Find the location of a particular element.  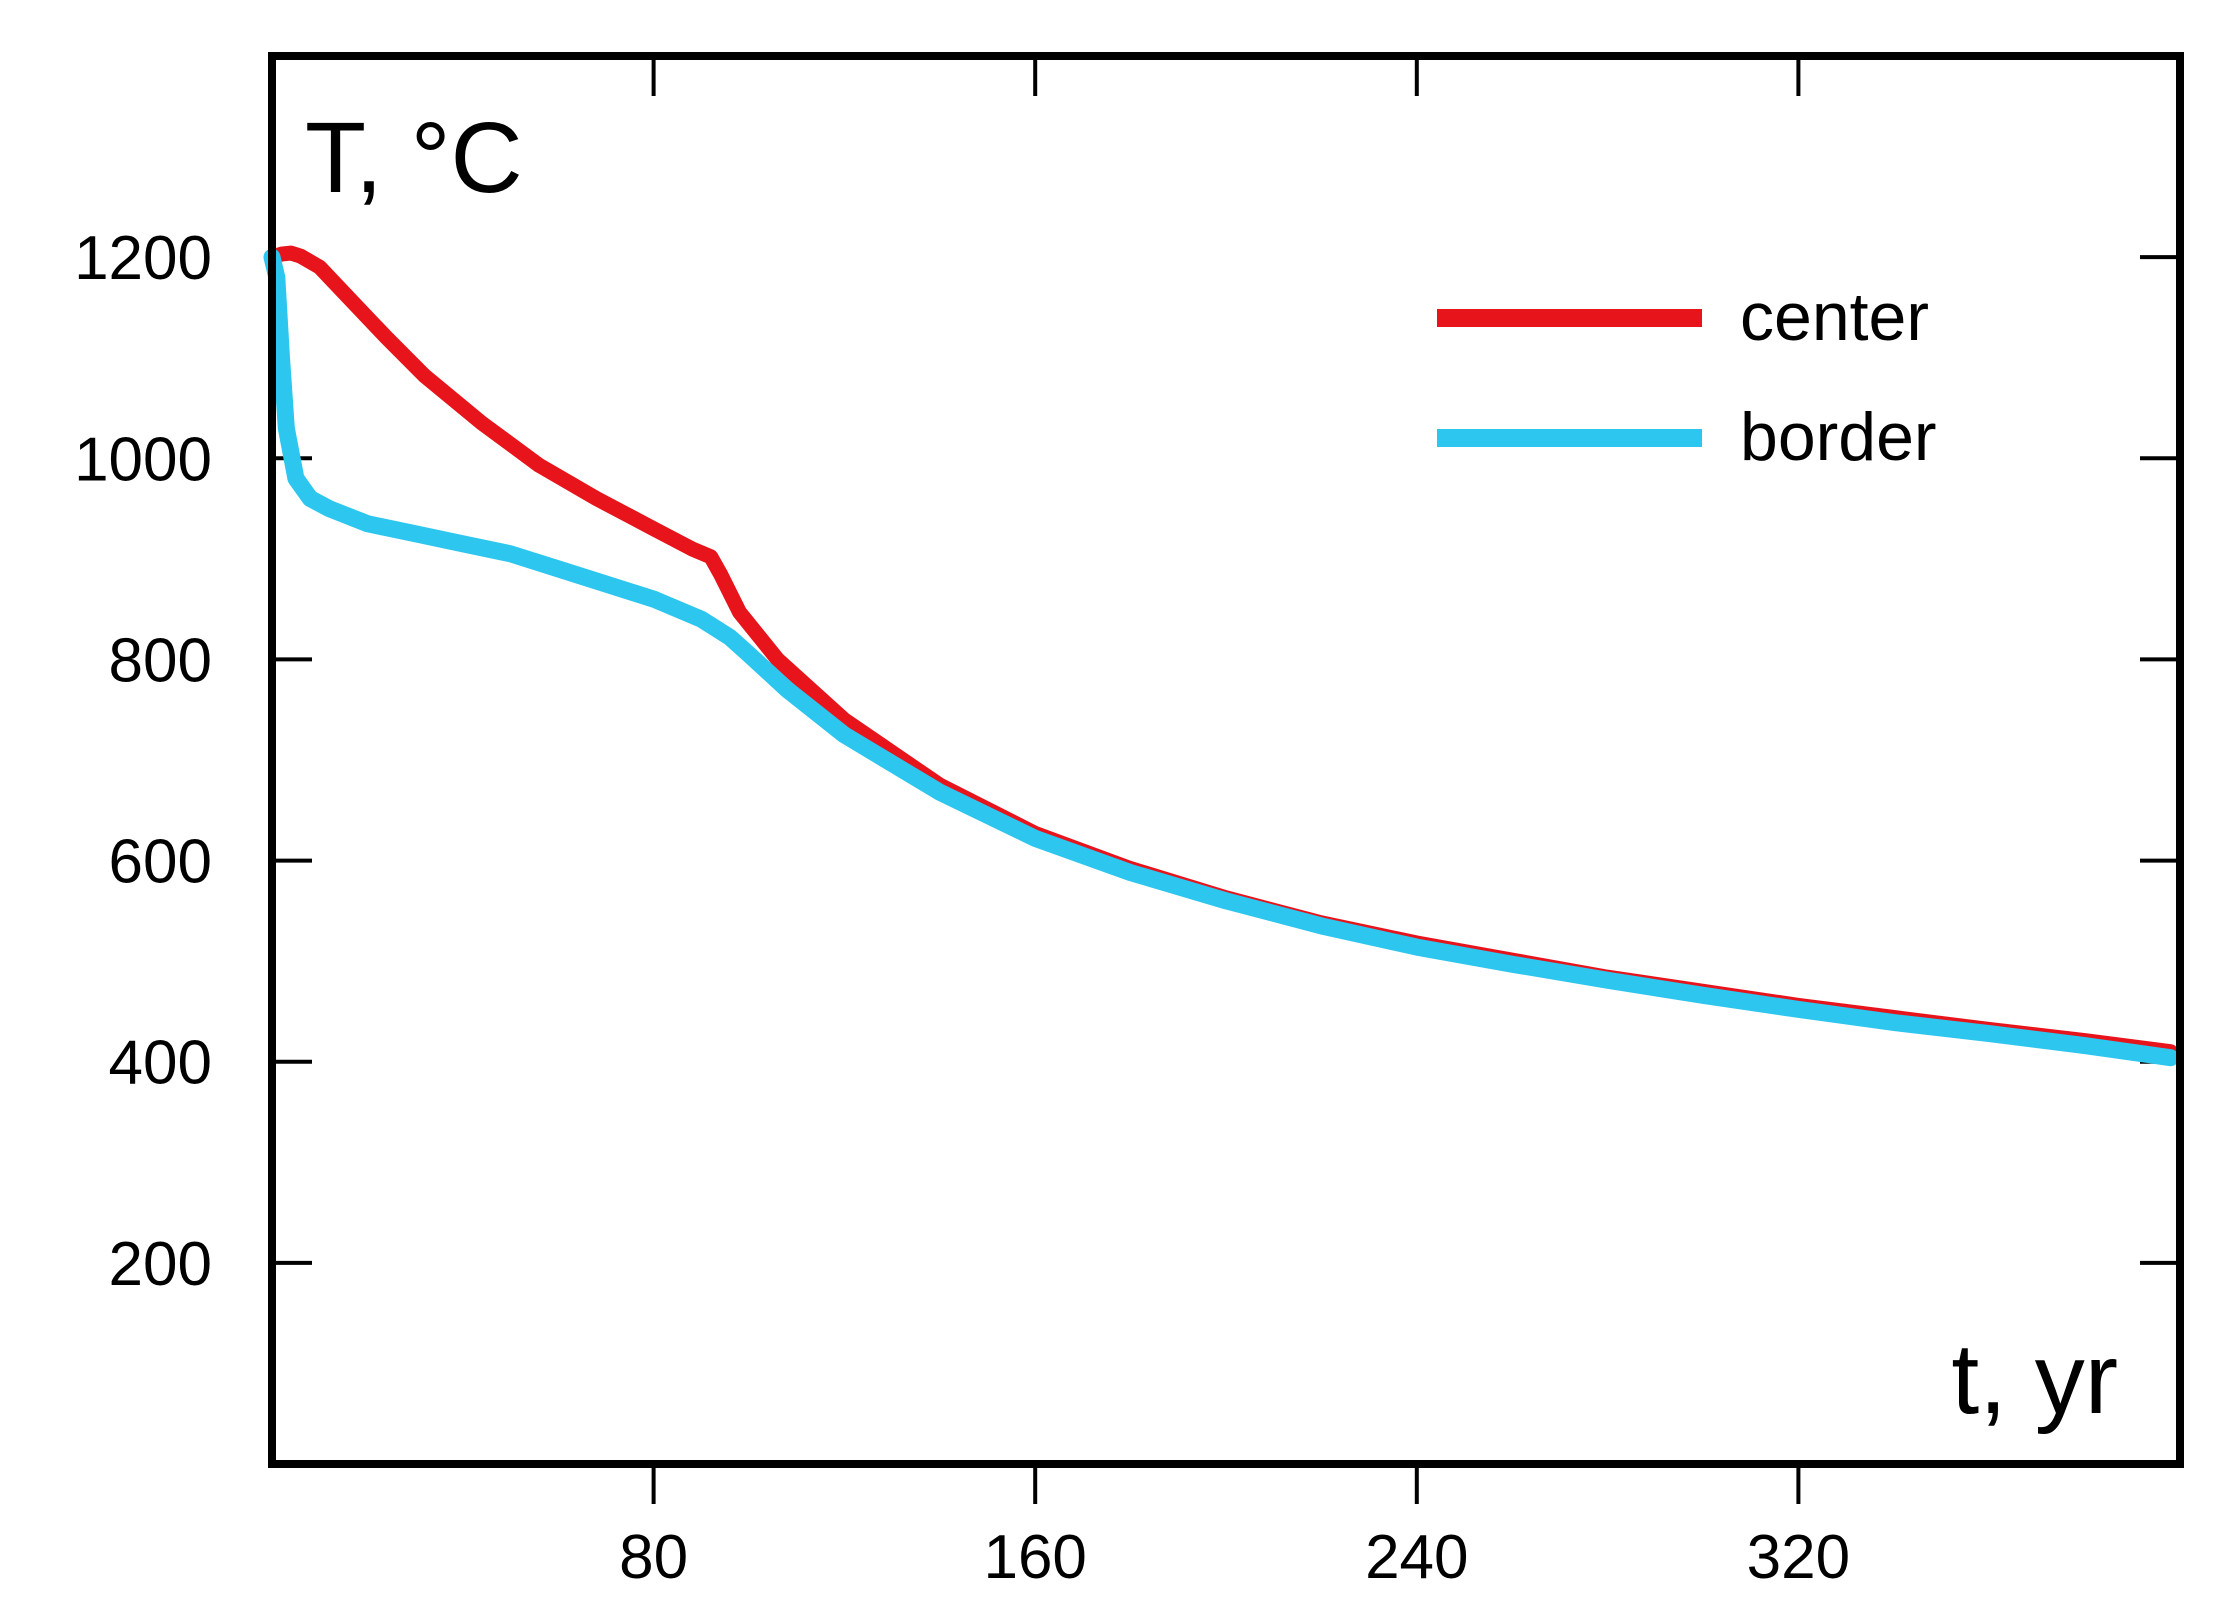

legend: center border is located at coordinates (1687, 377).